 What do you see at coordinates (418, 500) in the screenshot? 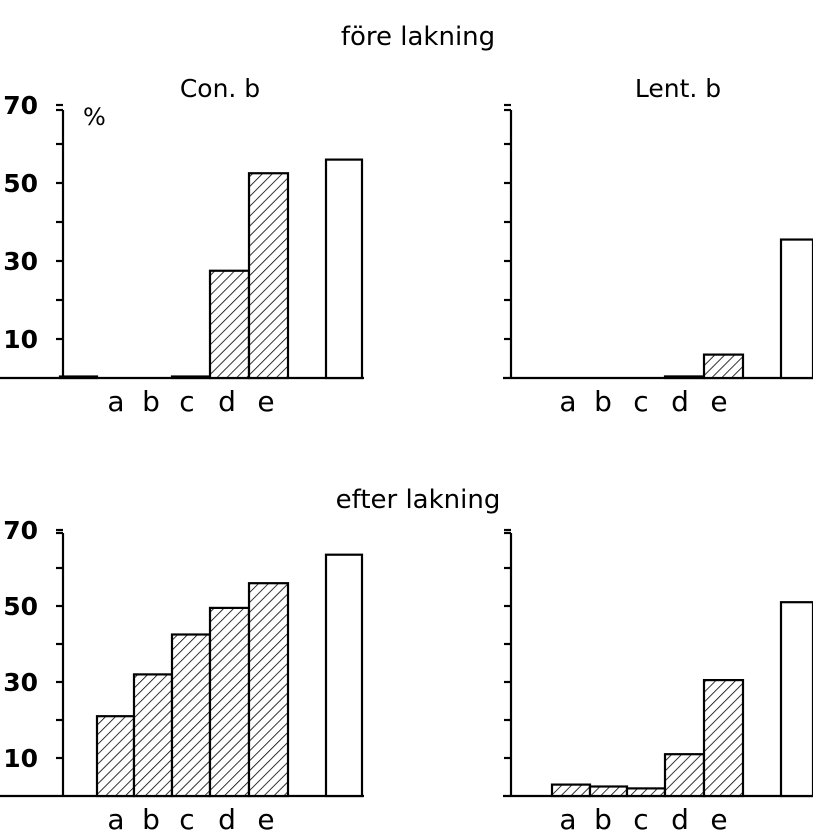
I see `heading-after-leaching: efter lakning` at bounding box center [418, 500].